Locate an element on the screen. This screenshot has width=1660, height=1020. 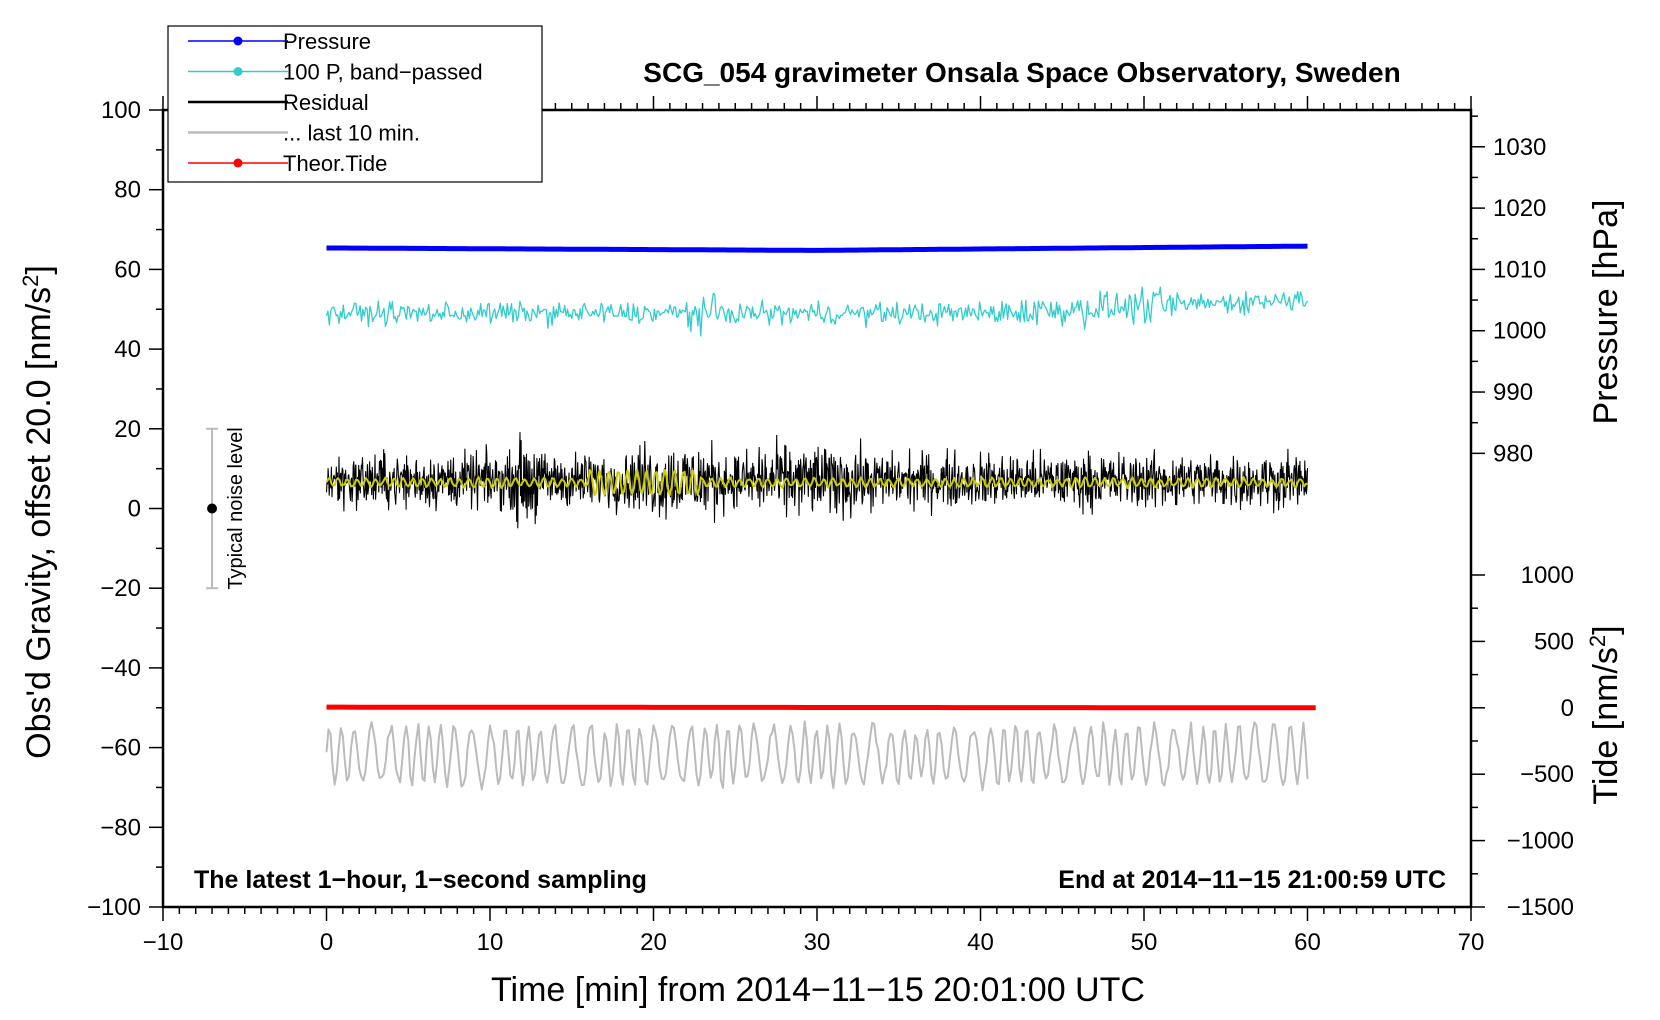
legend-label: Residual is located at coordinates (326, 102).